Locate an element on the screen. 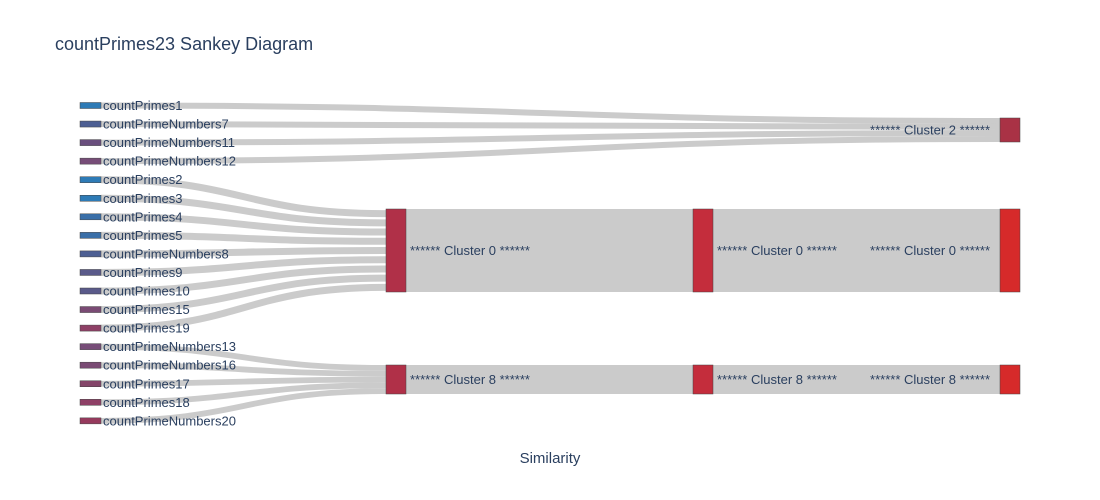 Image resolution: width=1100 pixels, height=500 pixels. source-node-label: countPrimes3 is located at coordinates (142, 198).